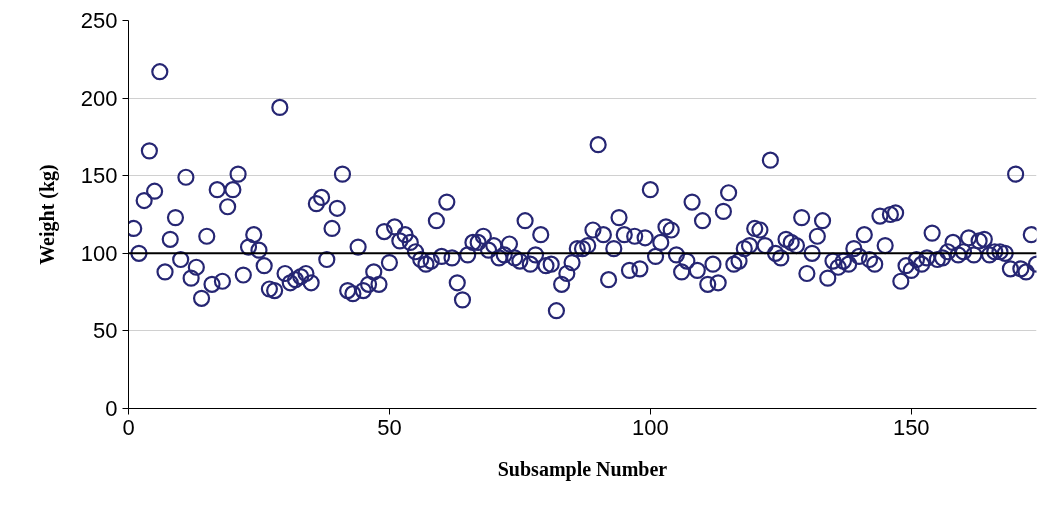 The image size is (1038, 508). I want to click on y-tick-label: 100, so click(99, 253).